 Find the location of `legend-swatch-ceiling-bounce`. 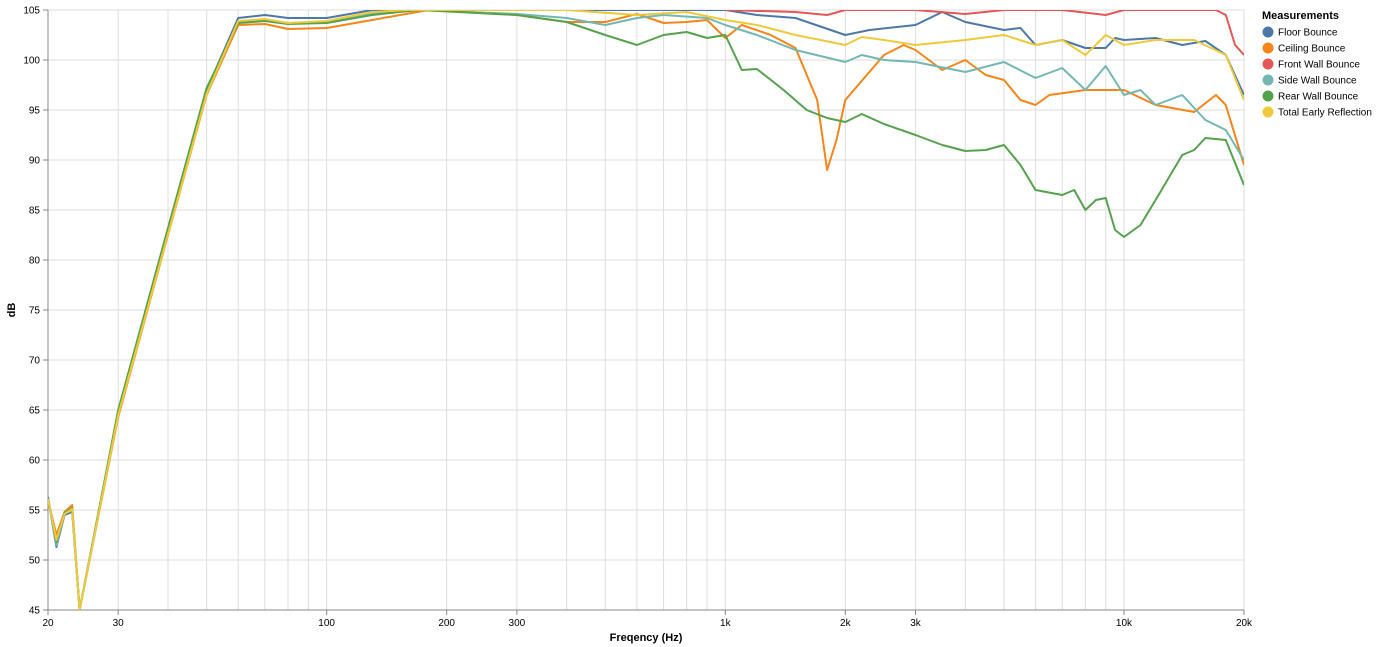

legend-swatch-ceiling-bounce is located at coordinates (1268, 48).